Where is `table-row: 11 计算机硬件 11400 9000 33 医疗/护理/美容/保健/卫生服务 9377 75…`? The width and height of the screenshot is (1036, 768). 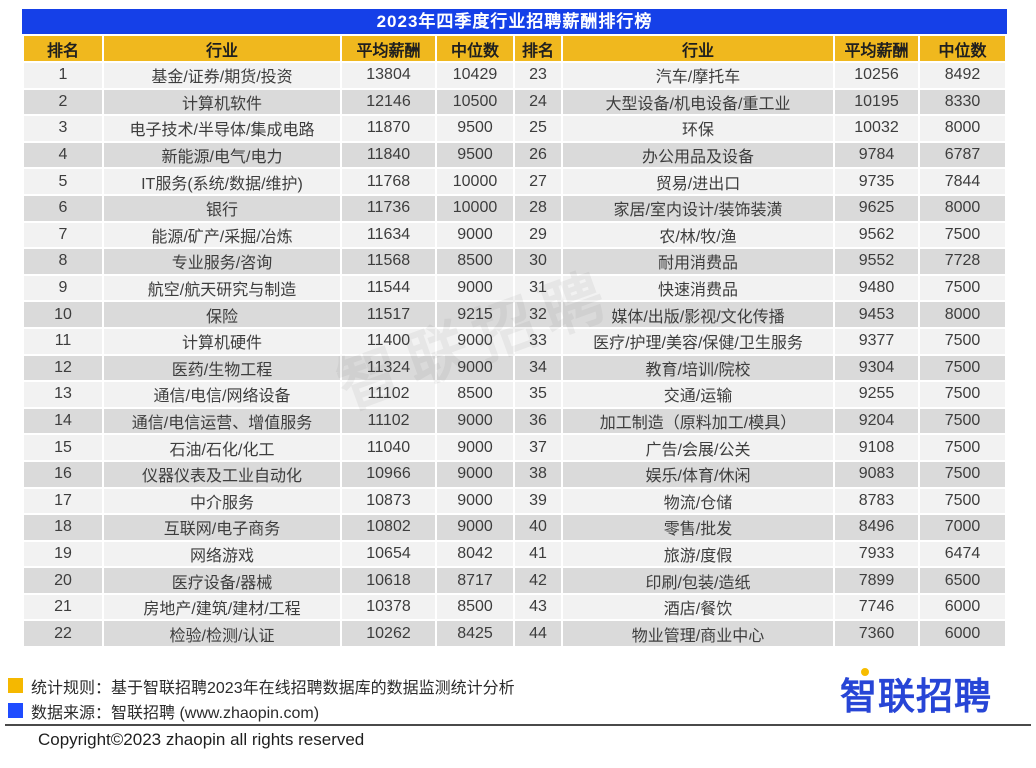
table-row: 11 计算机硬件 11400 9000 33 医疗/护理/美容/保健/卫生服务 9377 75… is located at coordinates (514, 341).